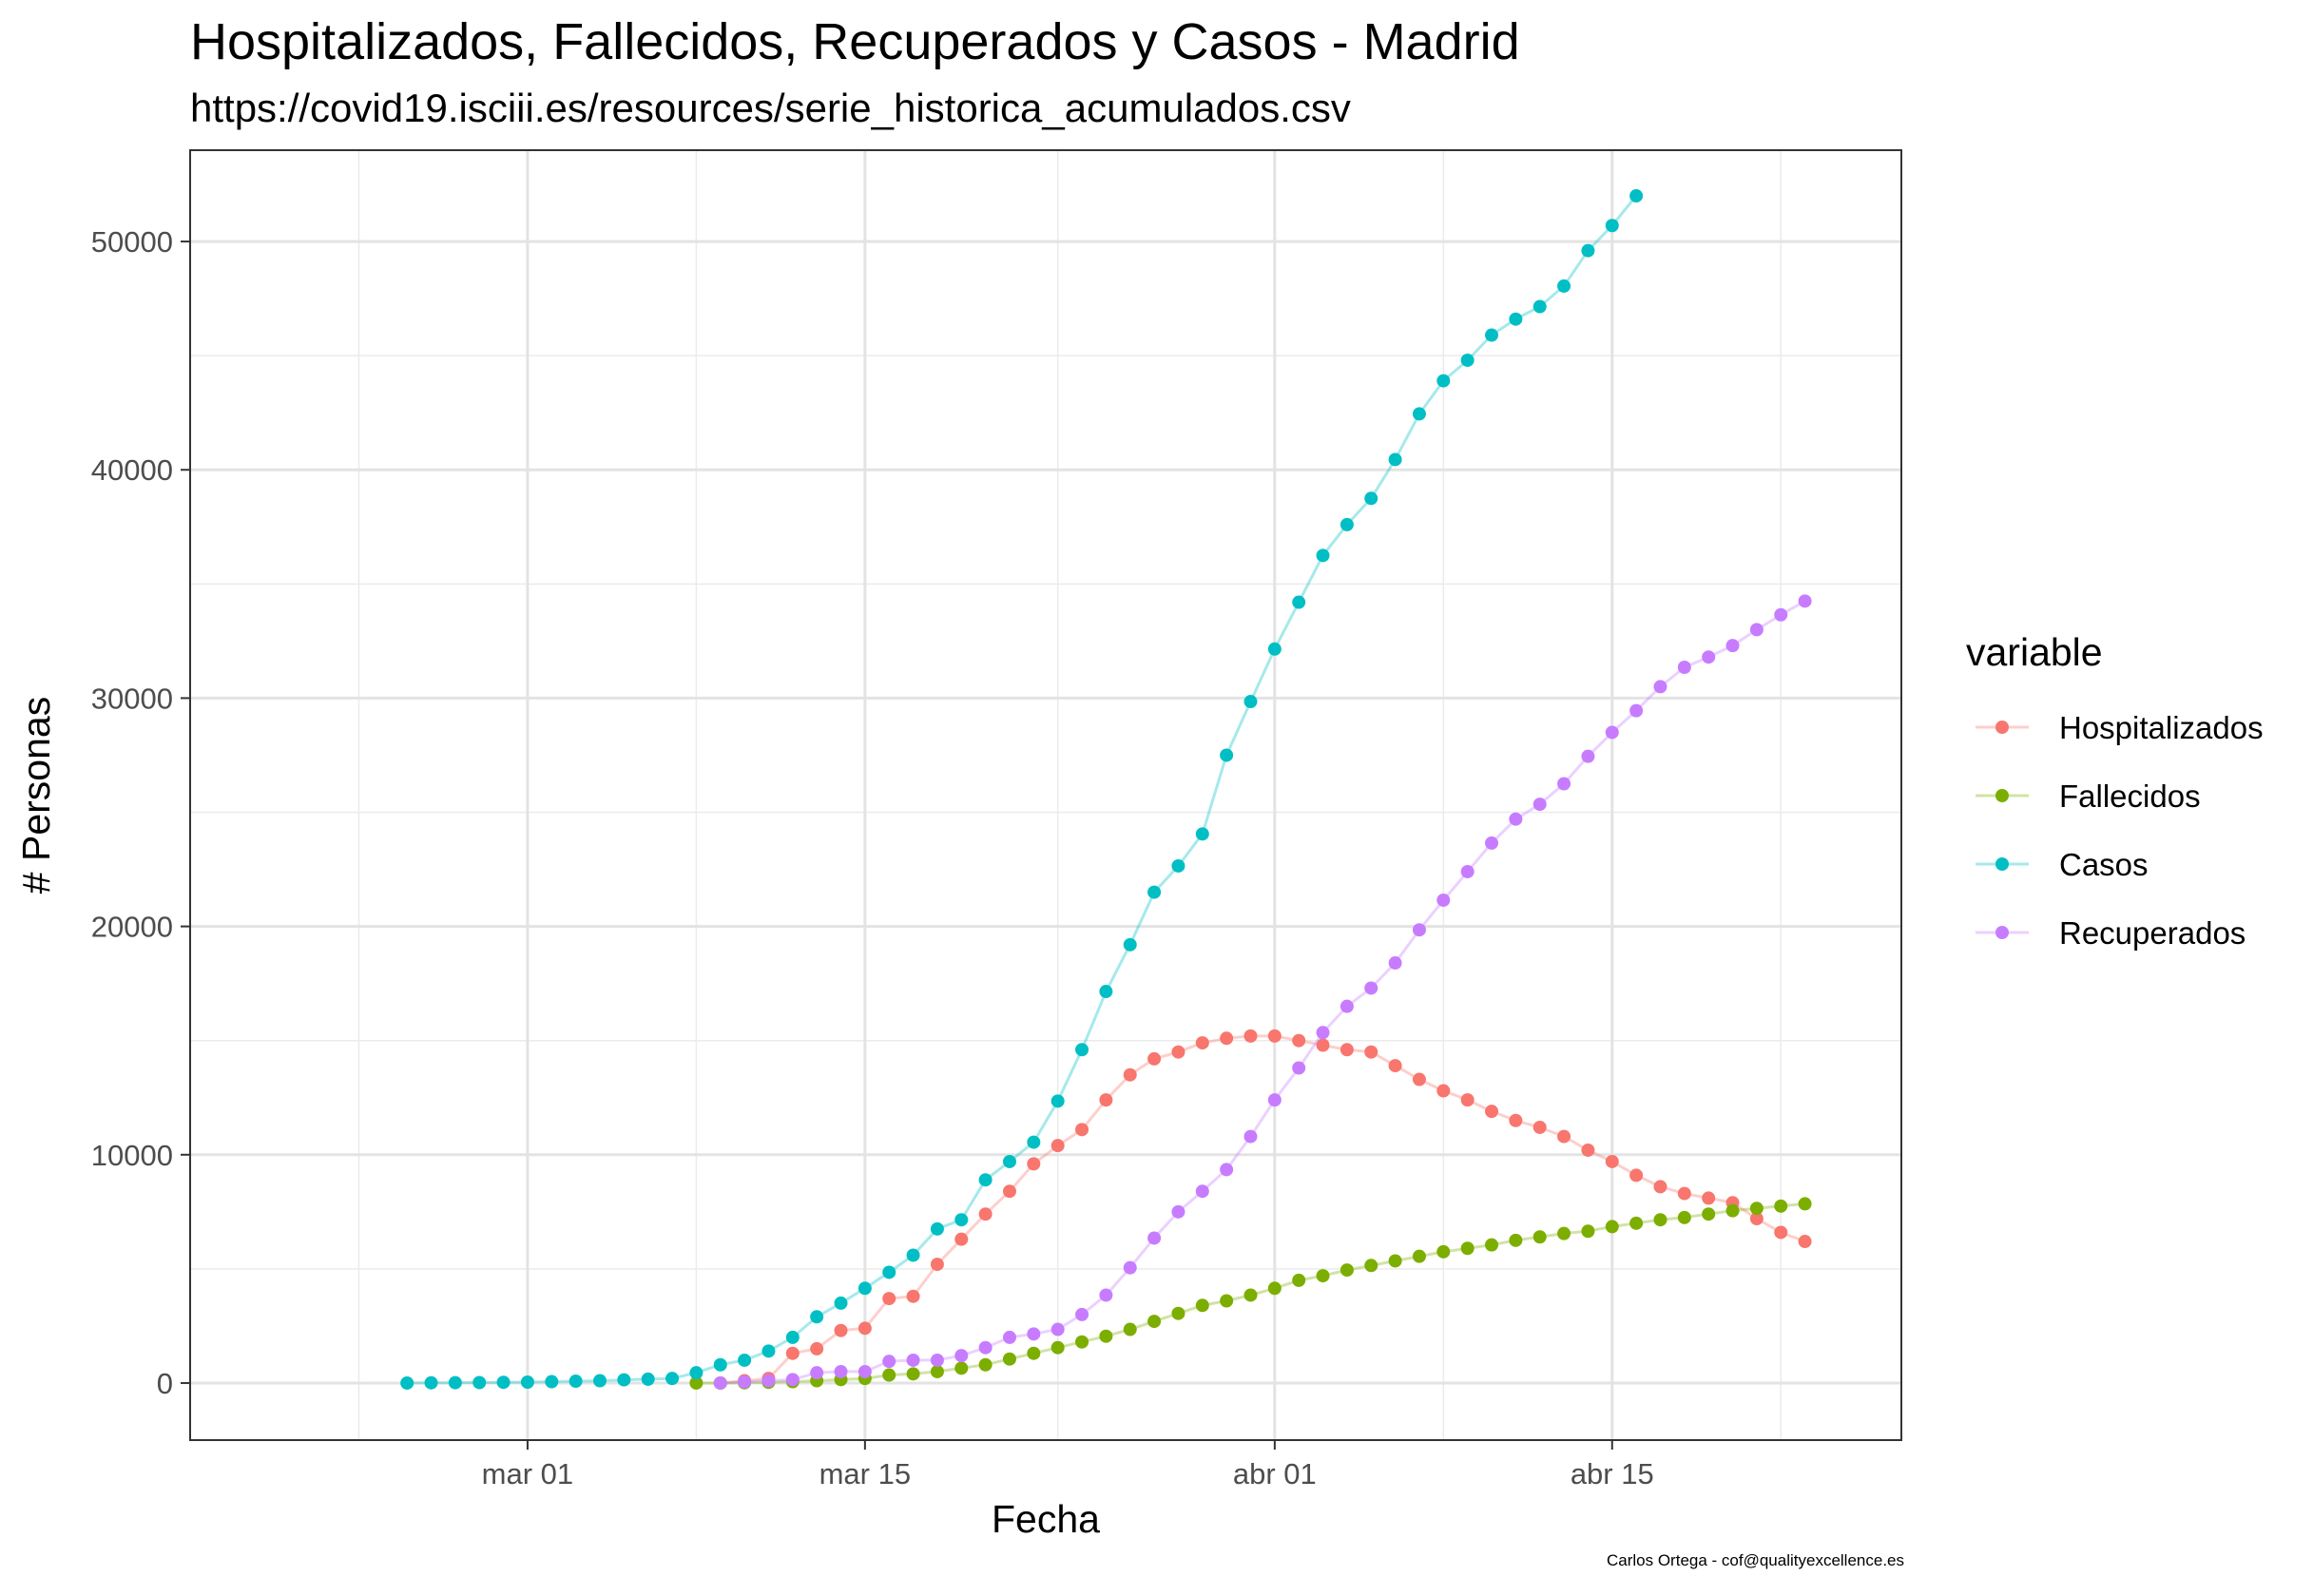  I want to click on legend-label: Hospitalizados, so click(2161, 727).